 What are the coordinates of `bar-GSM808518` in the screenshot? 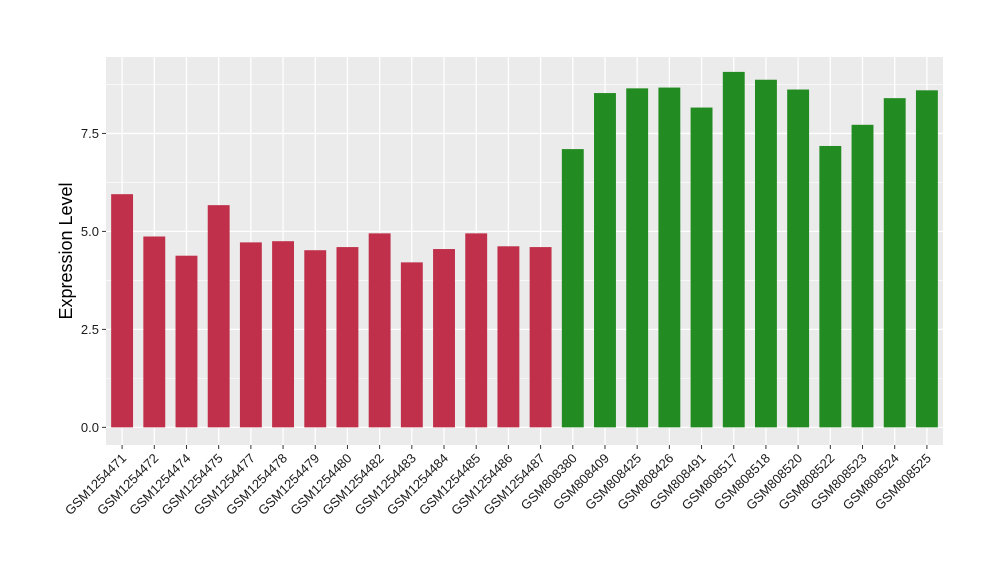 It's located at (765, 253).